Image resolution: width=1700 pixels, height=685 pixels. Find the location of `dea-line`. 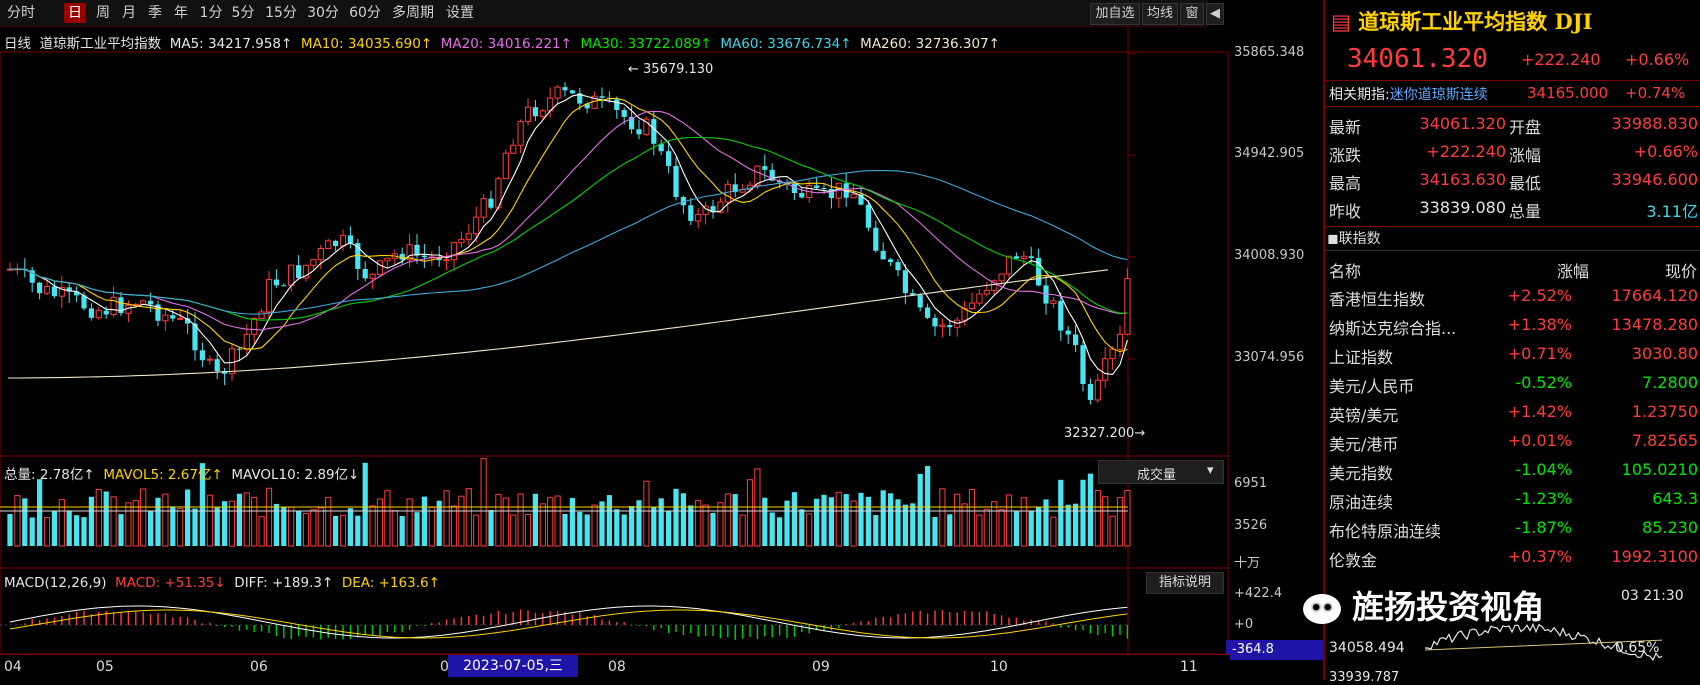

dea-line is located at coordinates (568, 624).